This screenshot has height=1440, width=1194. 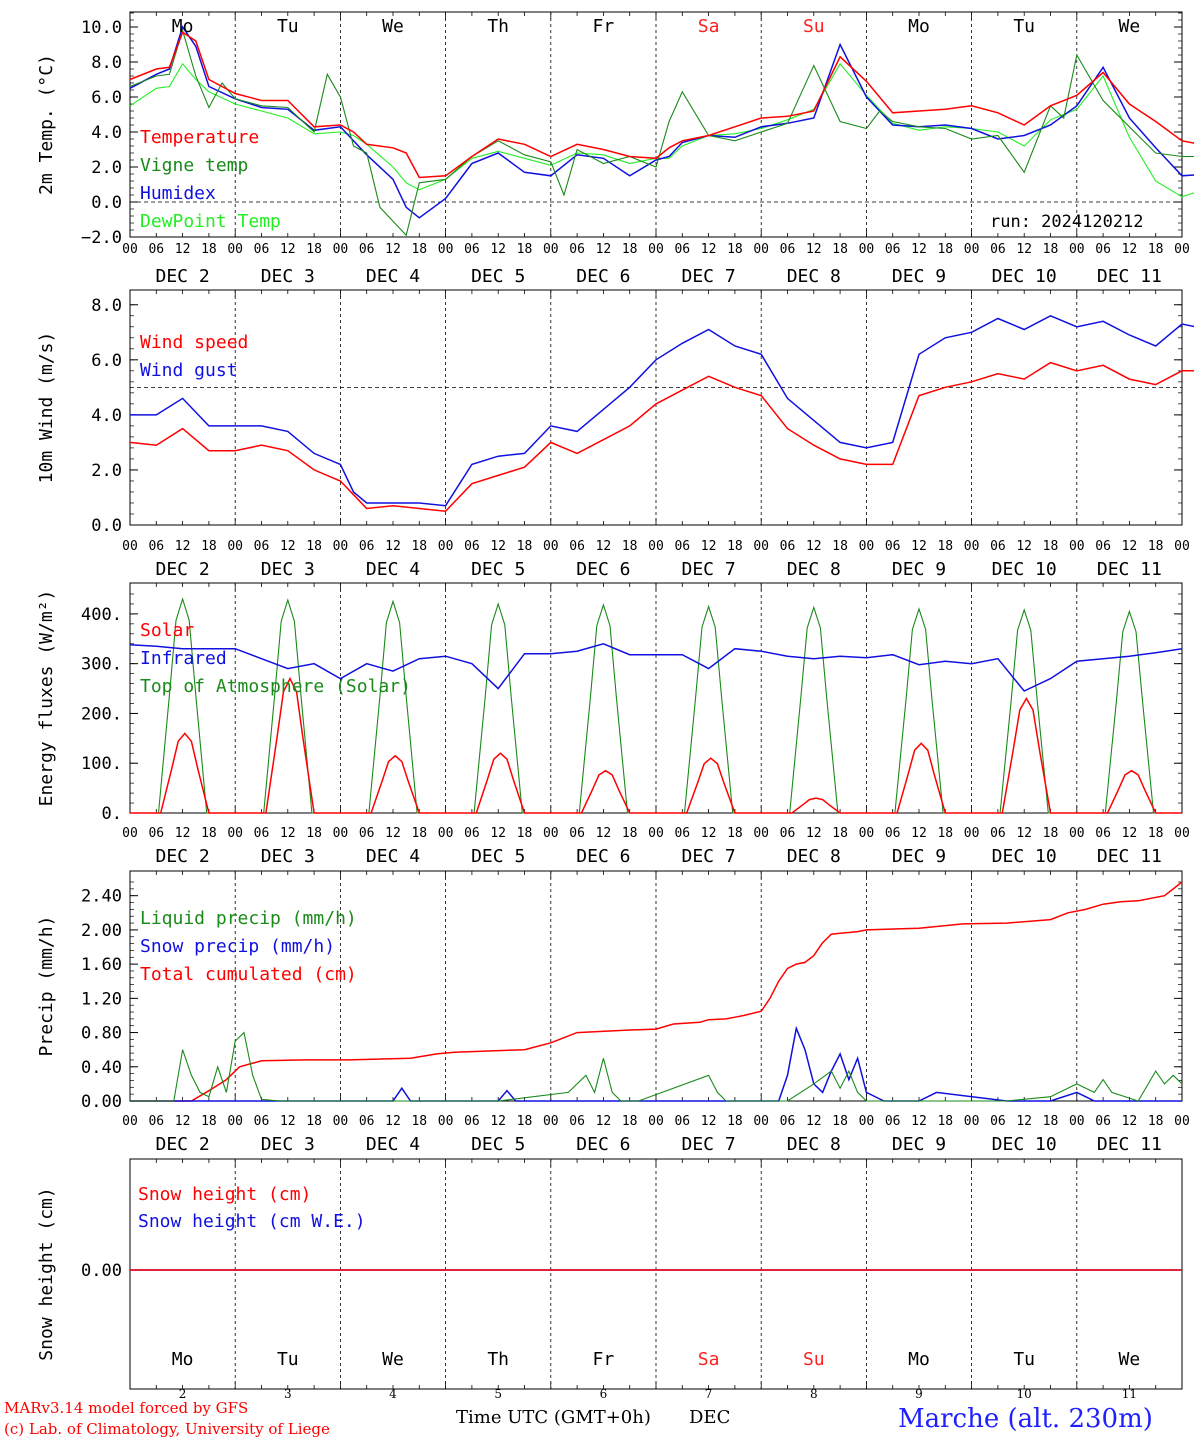 What do you see at coordinates (101, 238) in the screenshot?
I see `y-tick-label: −2.0` at bounding box center [101, 238].